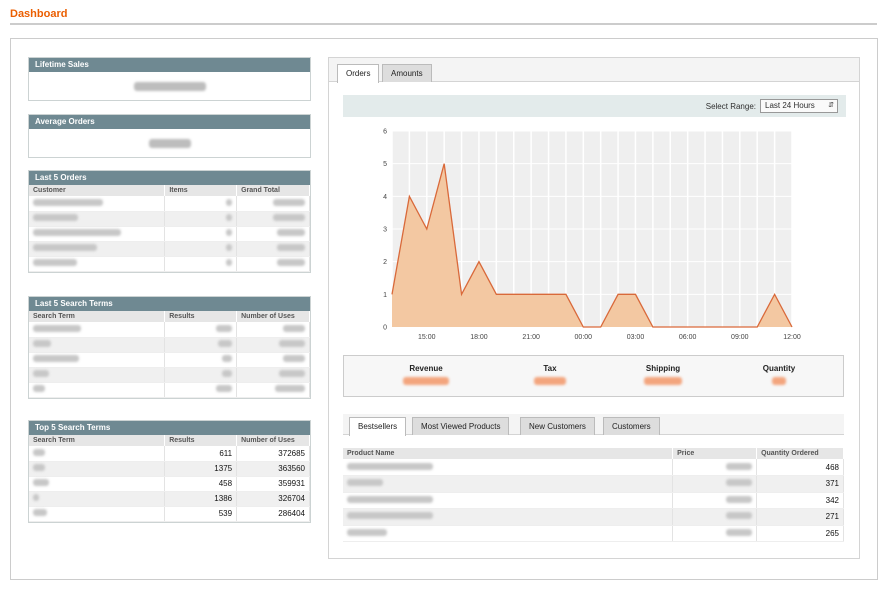 The image size is (887, 590). What do you see at coordinates (663, 381) in the screenshot?
I see `shipping-value` at bounding box center [663, 381].